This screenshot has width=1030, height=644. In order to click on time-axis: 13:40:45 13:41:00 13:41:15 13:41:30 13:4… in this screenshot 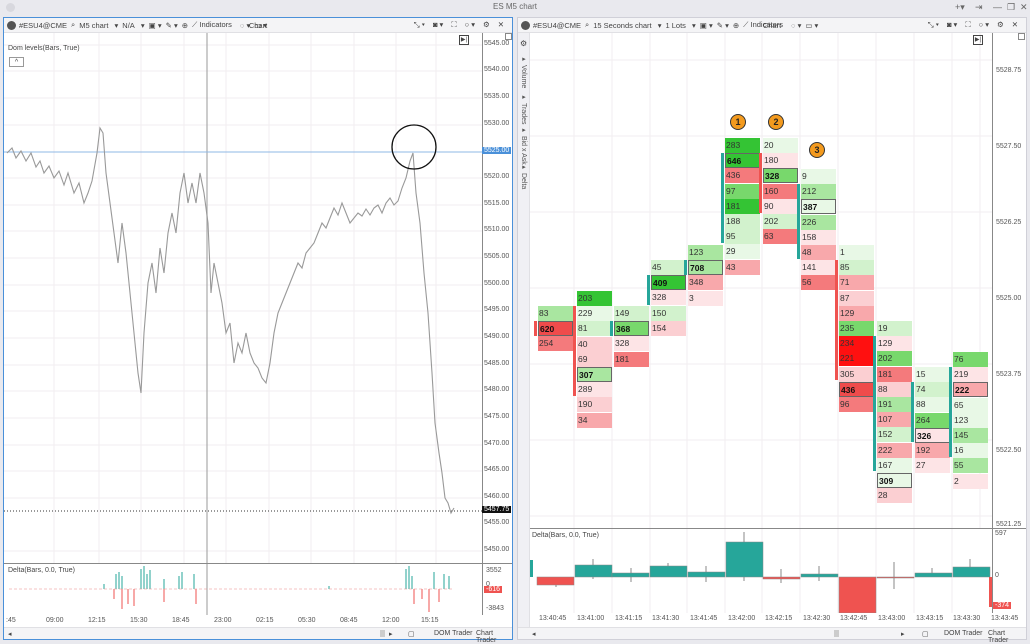, I will do `click(778, 620)`.